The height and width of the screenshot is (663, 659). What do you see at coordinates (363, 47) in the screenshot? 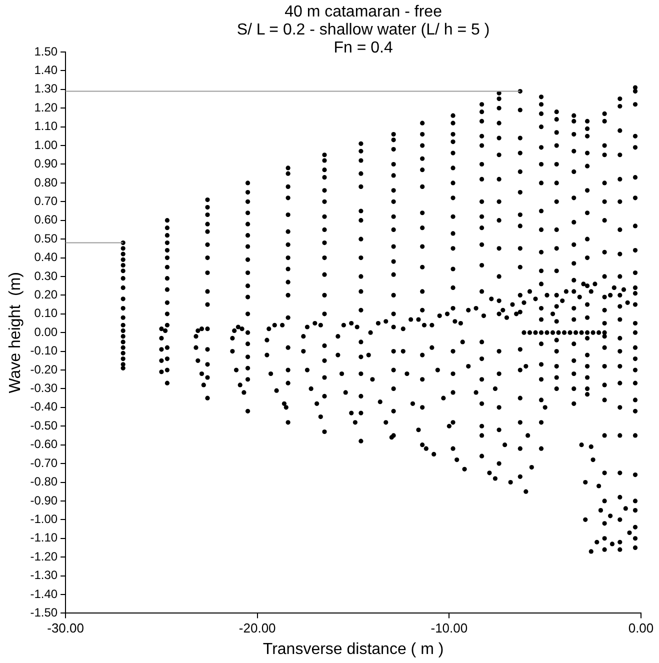
I see `annotation: Fn = 0.4` at bounding box center [363, 47].